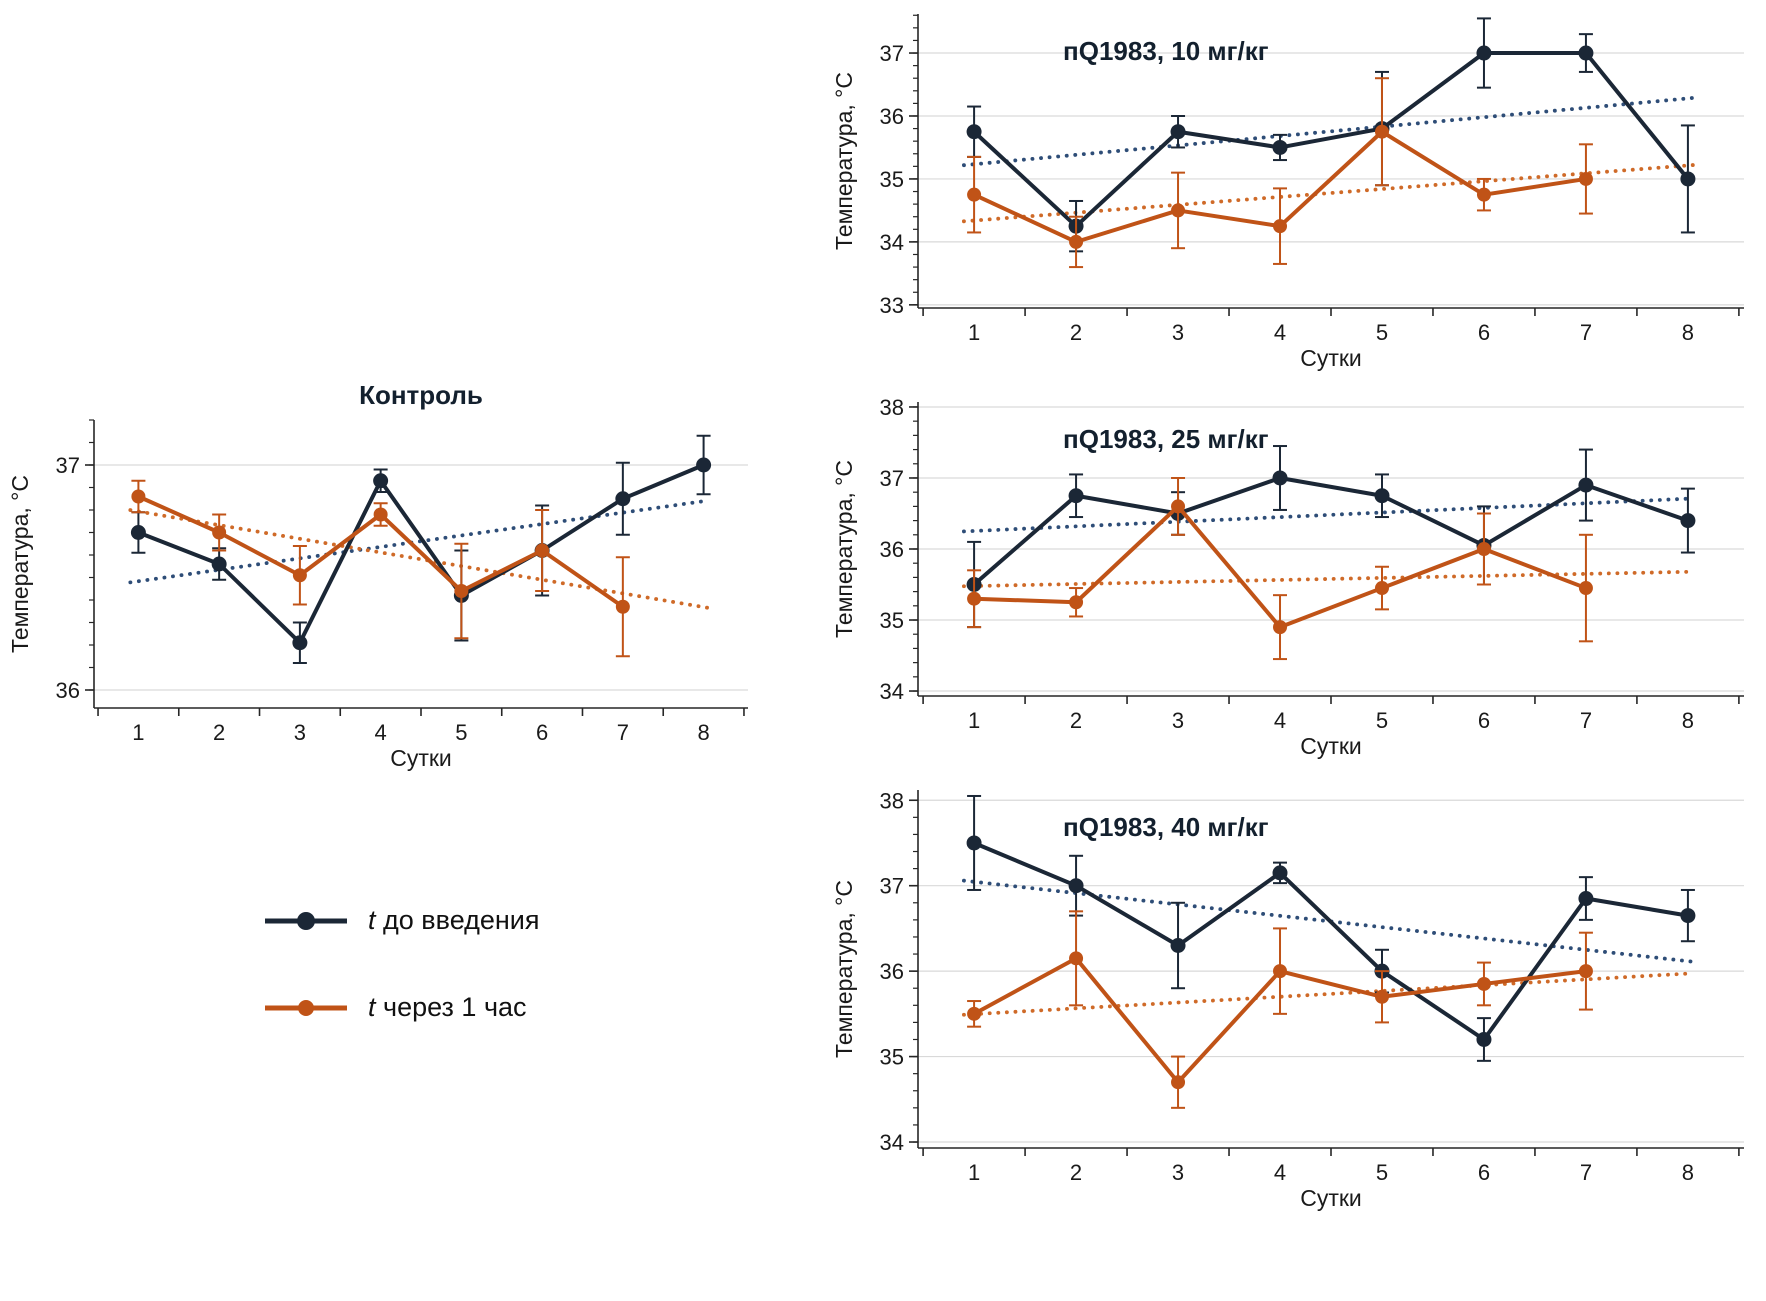  I want to click on y-tick-label: 33, so click(892, 305).